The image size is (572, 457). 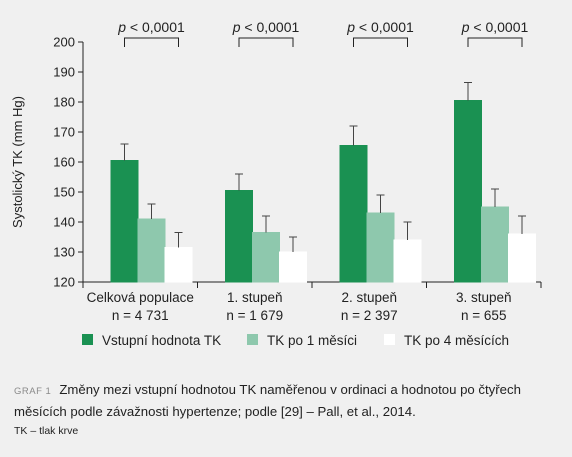 I want to click on category-n-label: n = 4 731, so click(x=140, y=315).